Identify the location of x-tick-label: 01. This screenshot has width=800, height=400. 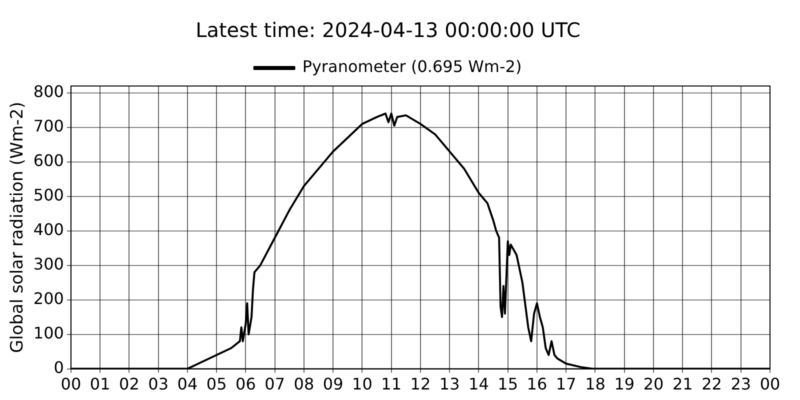
(100, 384).